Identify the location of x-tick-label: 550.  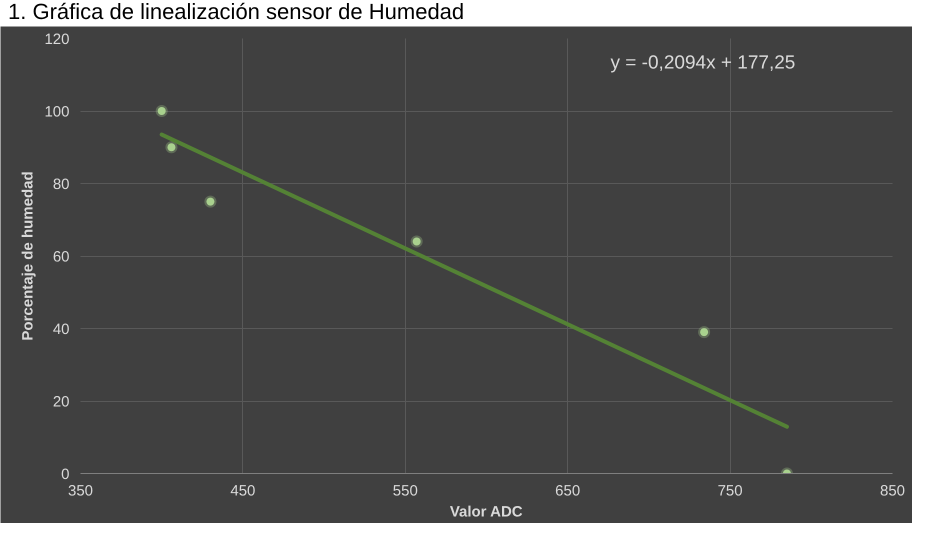
(405, 491).